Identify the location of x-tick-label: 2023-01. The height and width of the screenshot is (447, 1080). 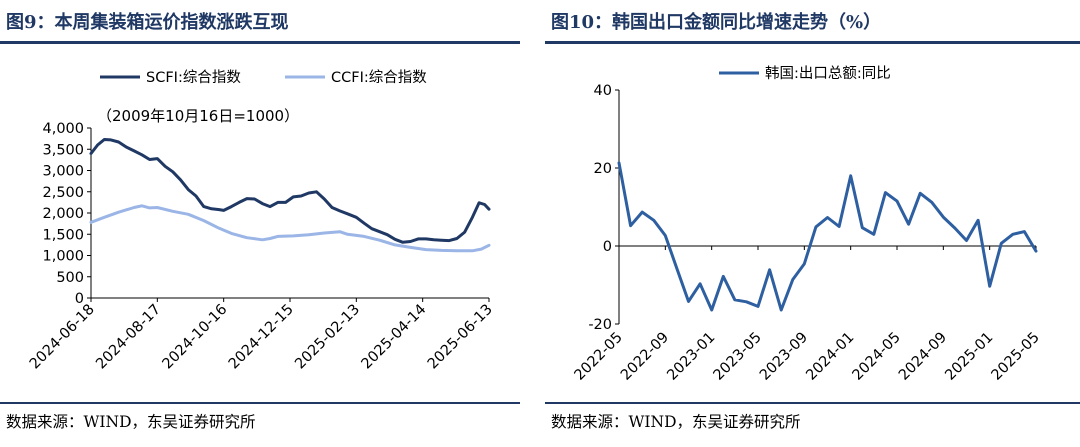
(691, 357).